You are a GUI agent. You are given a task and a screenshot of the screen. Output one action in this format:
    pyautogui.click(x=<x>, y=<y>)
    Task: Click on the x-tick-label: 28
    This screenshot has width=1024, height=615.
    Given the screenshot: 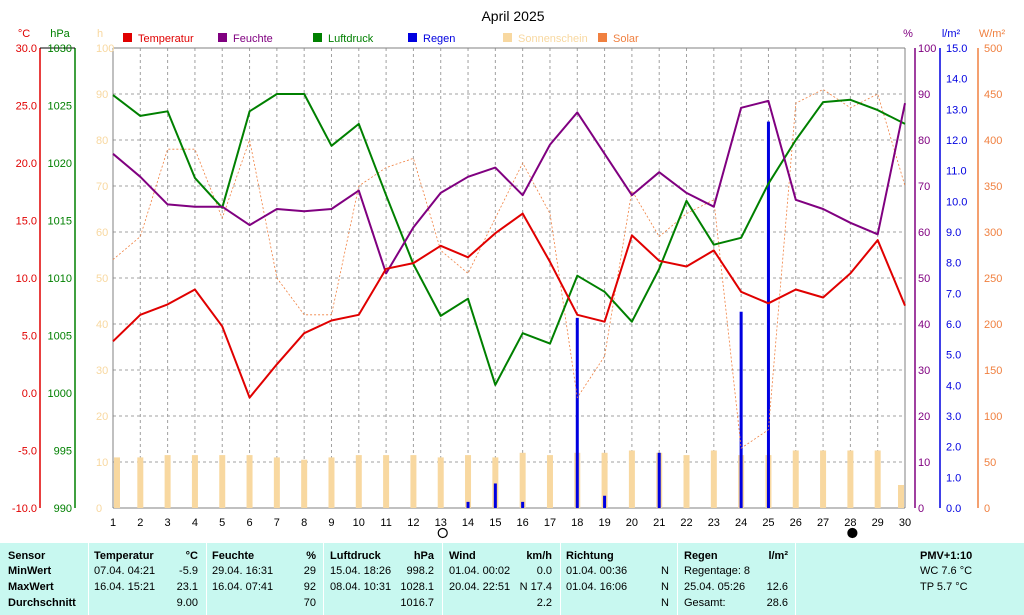 What is the action you would take?
    pyautogui.click(x=850, y=523)
    